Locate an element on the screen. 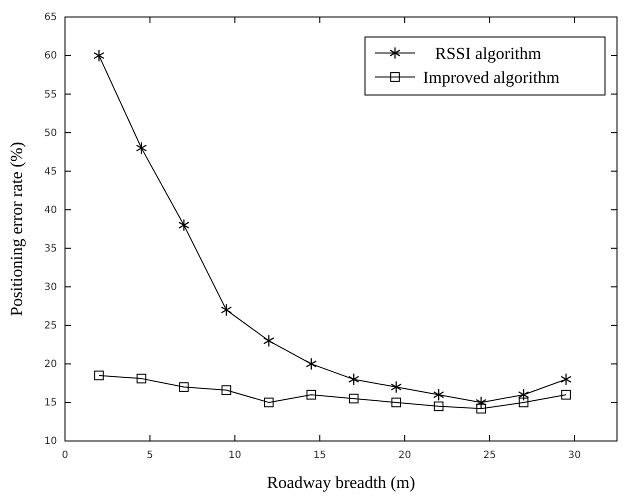 This screenshot has width=630, height=504. x-tick-label: 25 is located at coordinates (489, 456).